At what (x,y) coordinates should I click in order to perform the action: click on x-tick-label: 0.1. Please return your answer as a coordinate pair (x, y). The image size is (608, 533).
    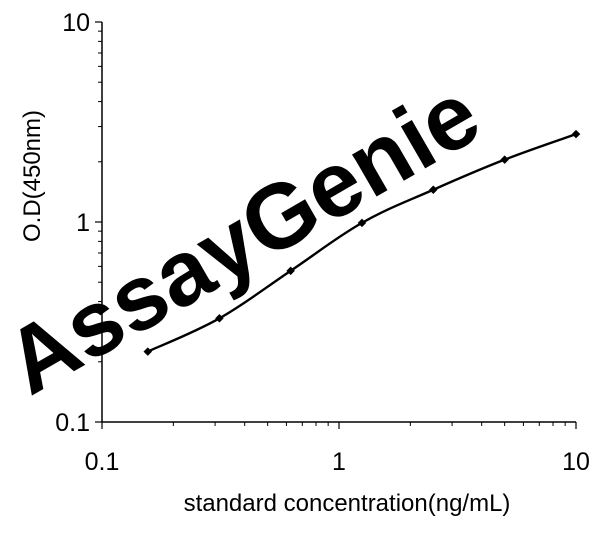
    Looking at the image, I should click on (102, 462).